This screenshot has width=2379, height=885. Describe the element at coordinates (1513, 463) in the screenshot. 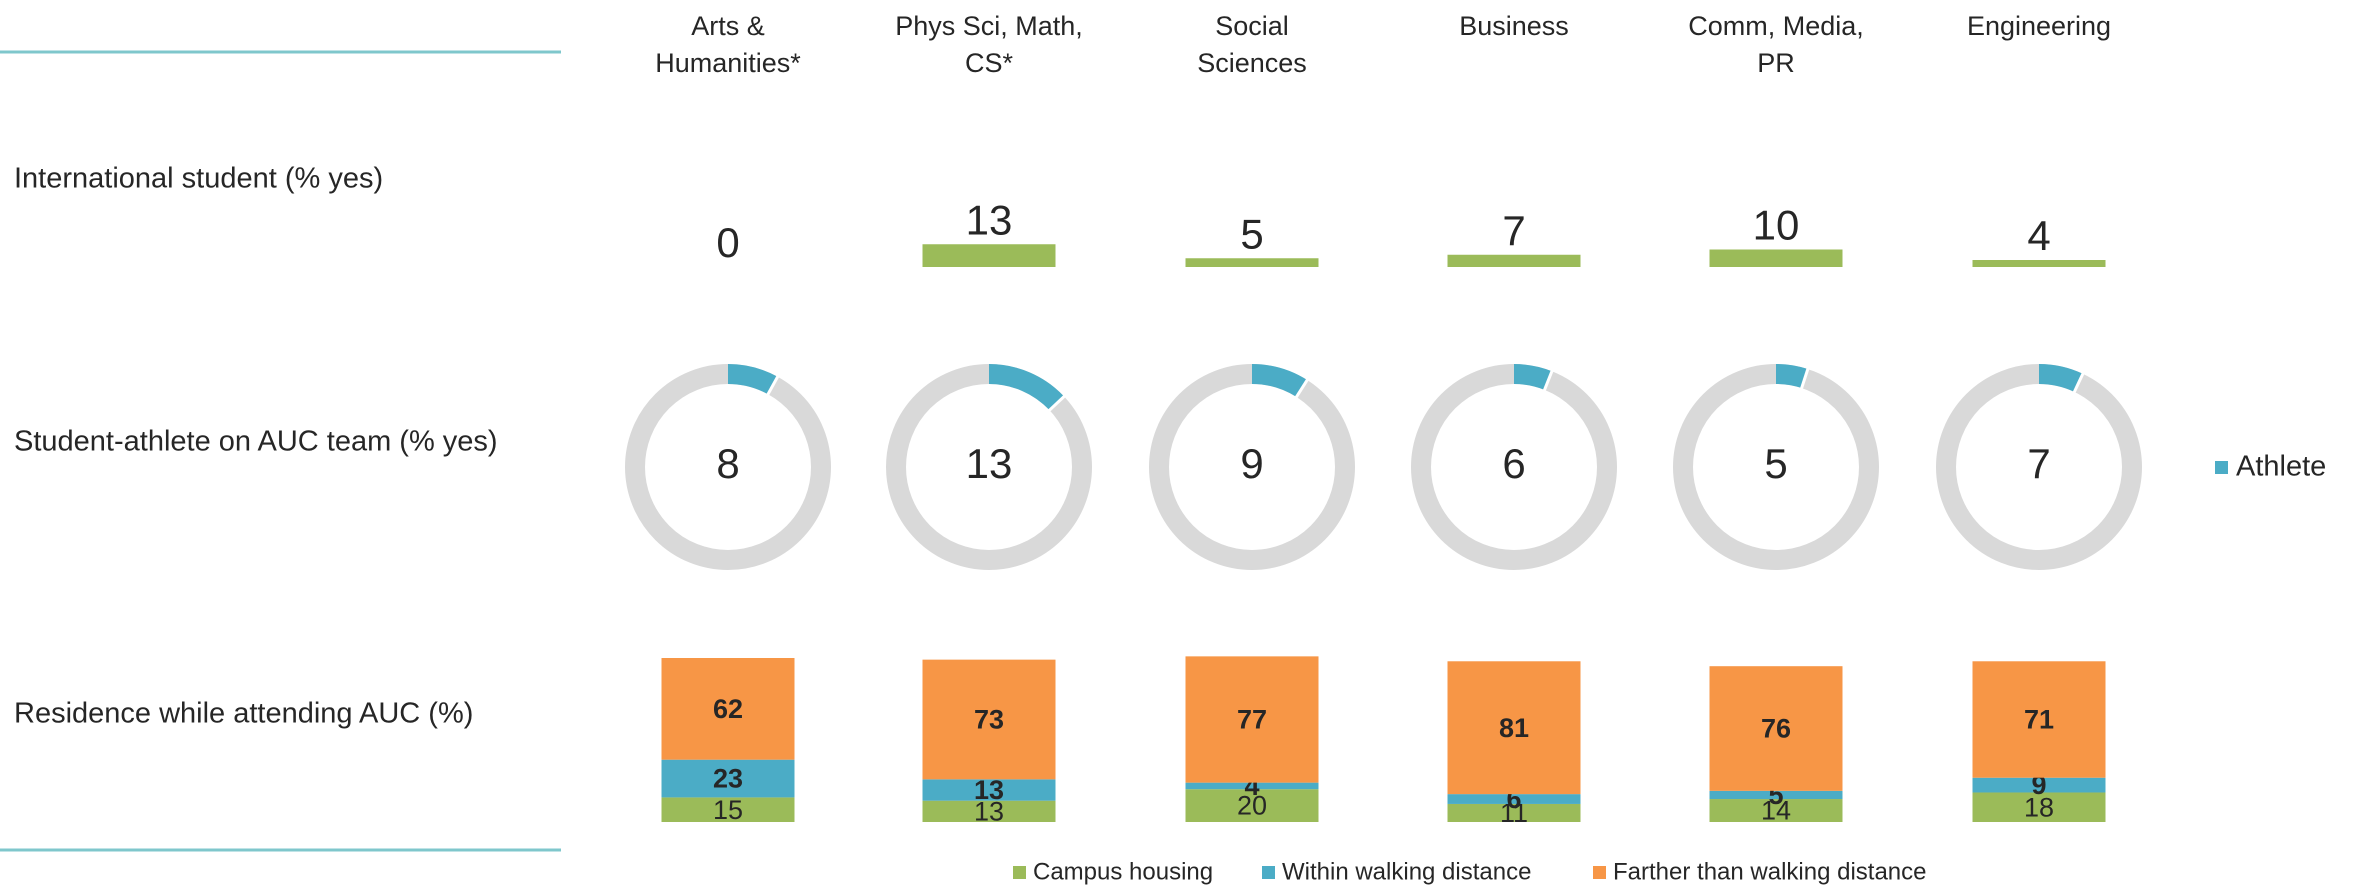

I see `value-label: 6` at that location.